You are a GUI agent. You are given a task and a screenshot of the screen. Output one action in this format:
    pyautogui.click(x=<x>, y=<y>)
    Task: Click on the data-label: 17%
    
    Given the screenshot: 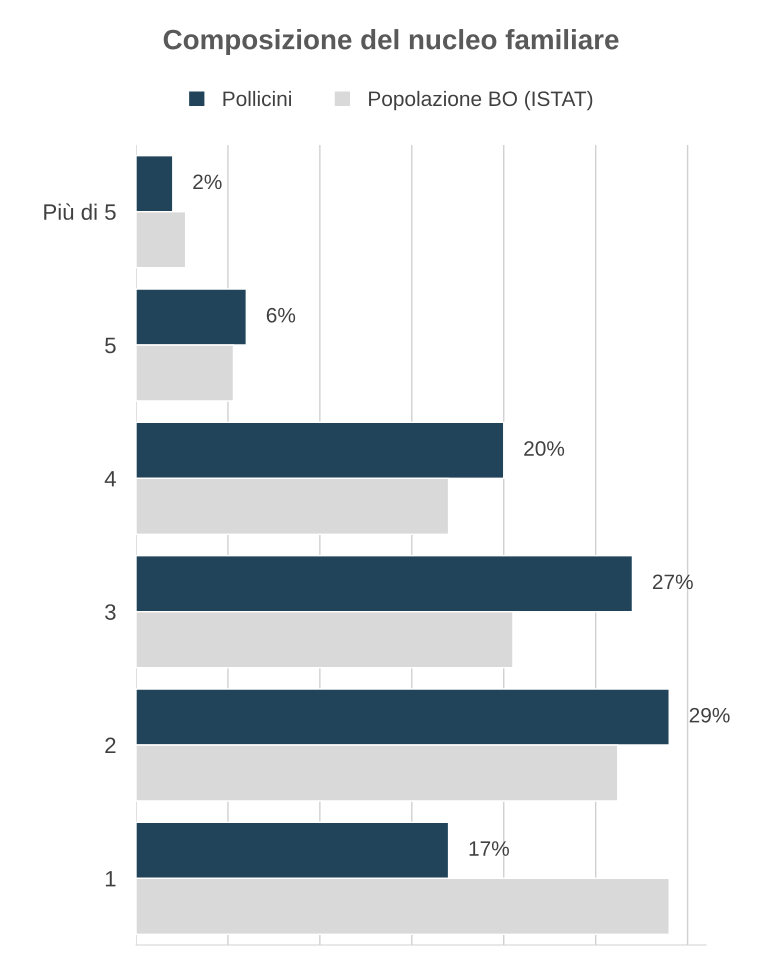 What is the action you would take?
    pyautogui.click(x=489, y=848)
    